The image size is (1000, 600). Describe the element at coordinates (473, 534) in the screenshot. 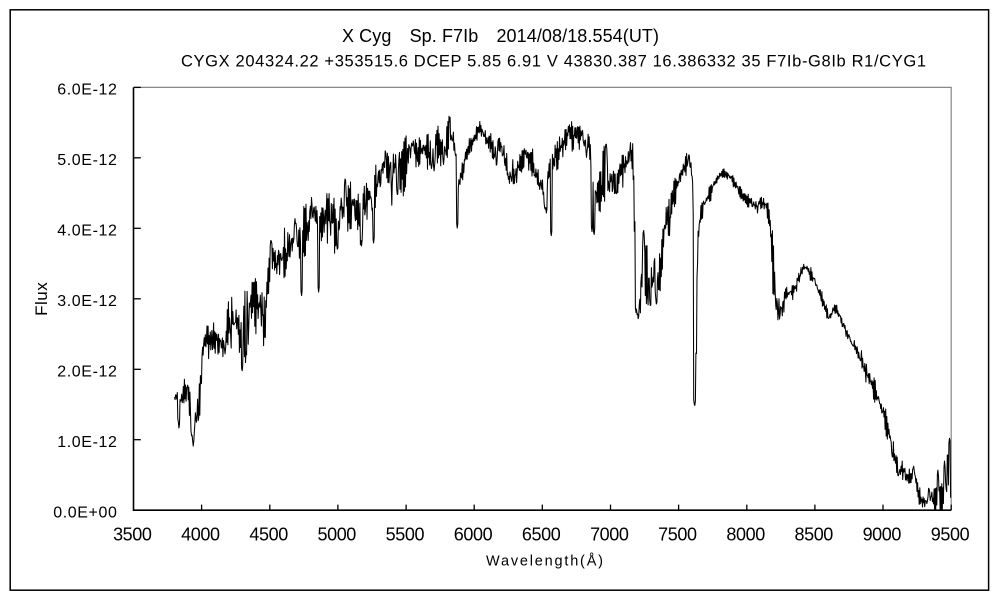

I see `svg-text: 6000` at that location.